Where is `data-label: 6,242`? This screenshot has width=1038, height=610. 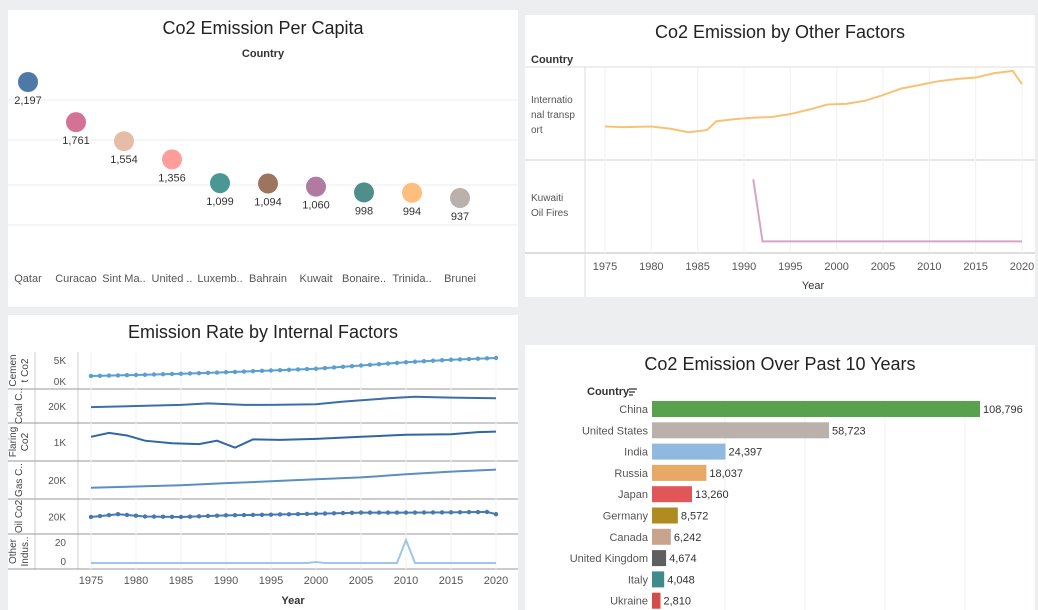
data-label: 6,242 is located at coordinates (688, 538).